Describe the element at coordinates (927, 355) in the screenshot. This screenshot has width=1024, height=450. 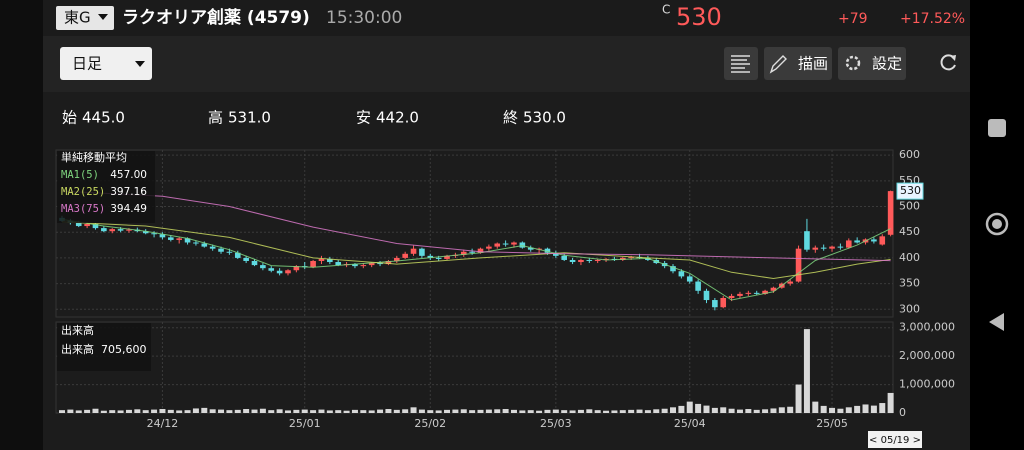
I see `volume-tick-label: 2,000,000` at that location.